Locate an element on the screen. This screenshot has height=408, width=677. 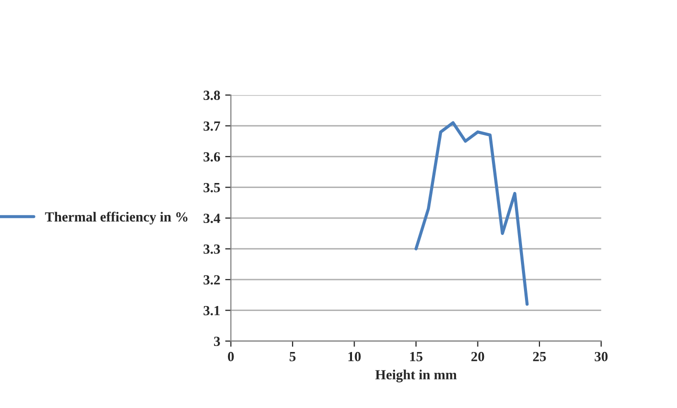
x-tick-label: 25 is located at coordinates (539, 357).